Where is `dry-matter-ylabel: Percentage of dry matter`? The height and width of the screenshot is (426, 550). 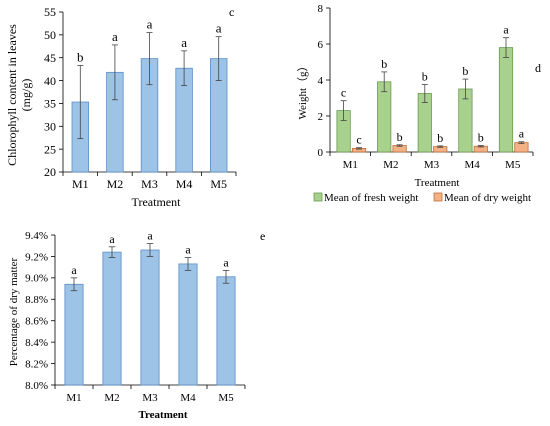 dry-matter-ylabel: Percentage of dry matter is located at coordinates (14, 311).